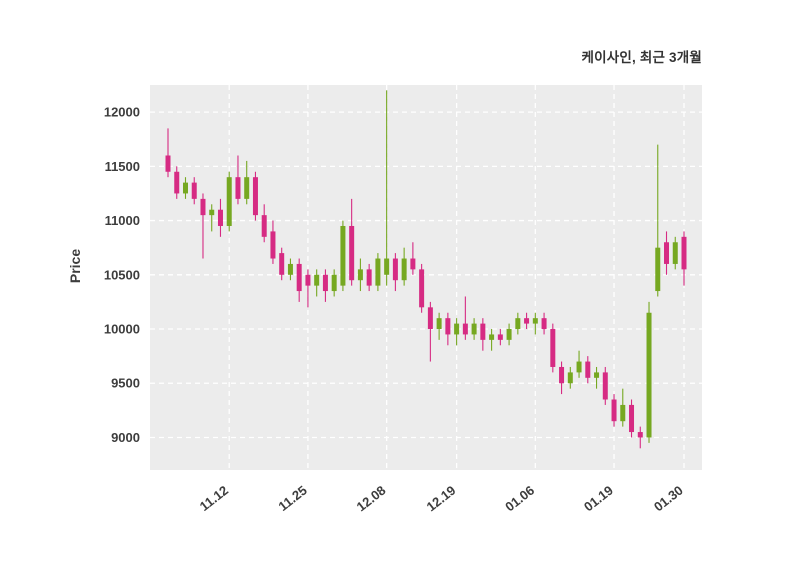 This screenshot has height=575, width=800. I want to click on y-tick-label: 11500, so click(122, 166).